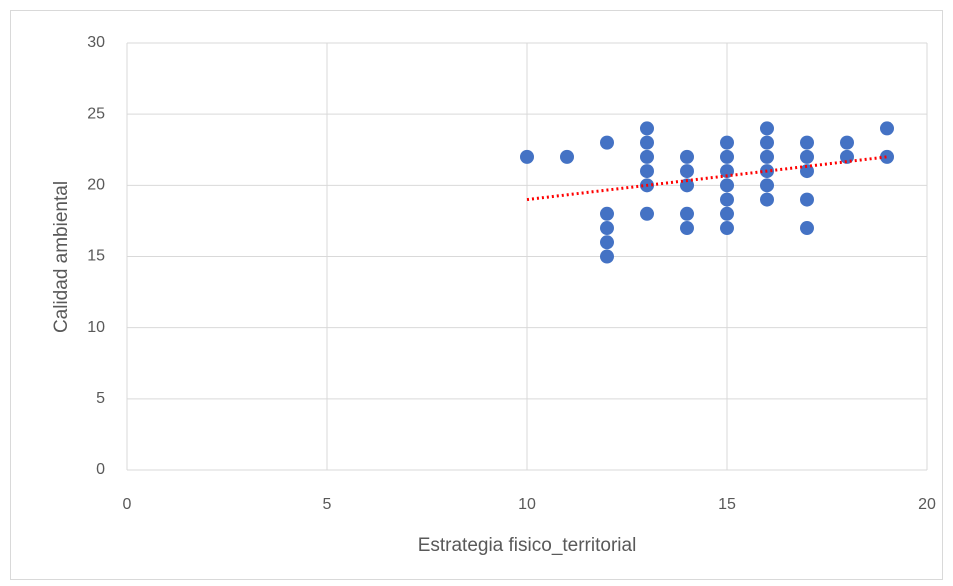 The height and width of the screenshot is (586, 953). What do you see at coordinates (127, 504) in the screenshot?
I see `x-tick-label: 0` at bounding box center [127, 504].